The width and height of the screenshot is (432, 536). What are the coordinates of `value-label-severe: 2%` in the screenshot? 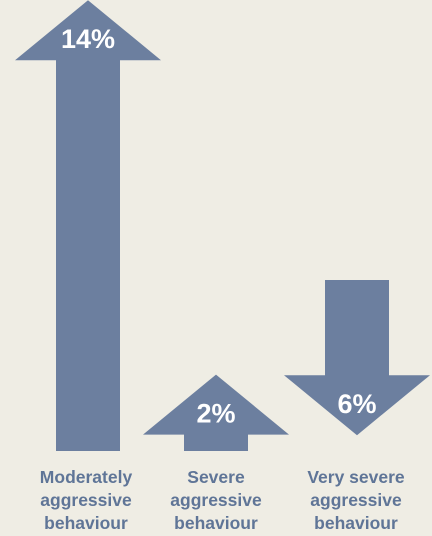 It's located at (215, 414).